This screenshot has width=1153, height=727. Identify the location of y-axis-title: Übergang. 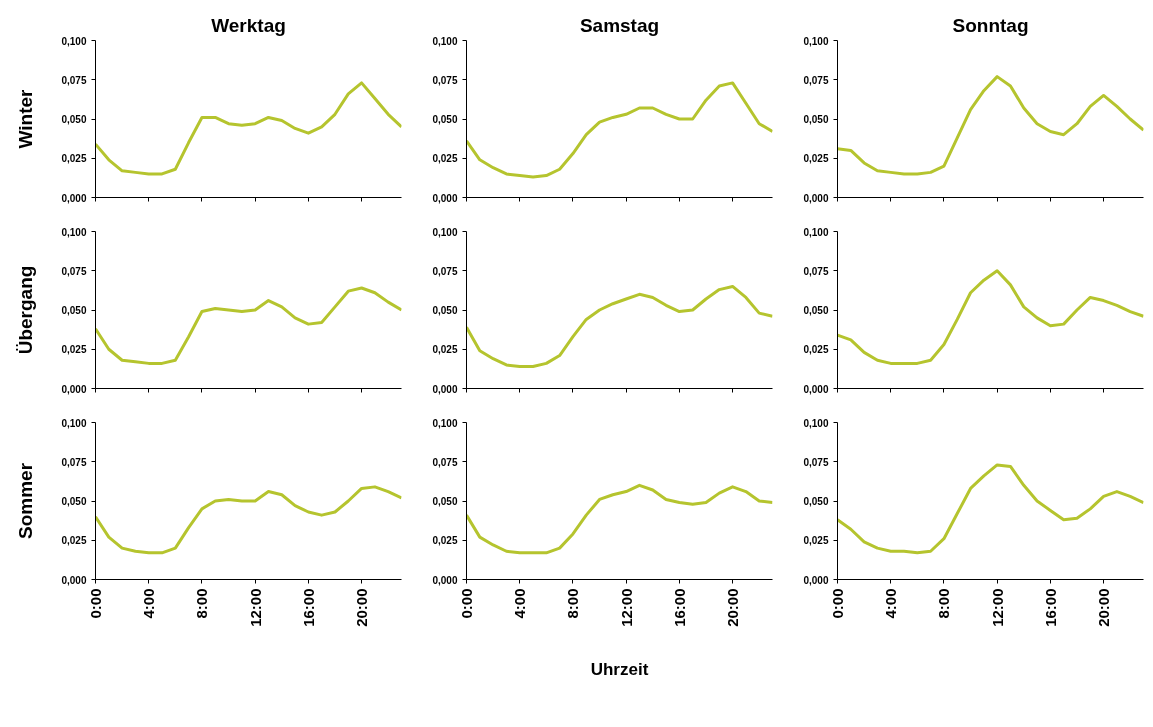
(26, 310).